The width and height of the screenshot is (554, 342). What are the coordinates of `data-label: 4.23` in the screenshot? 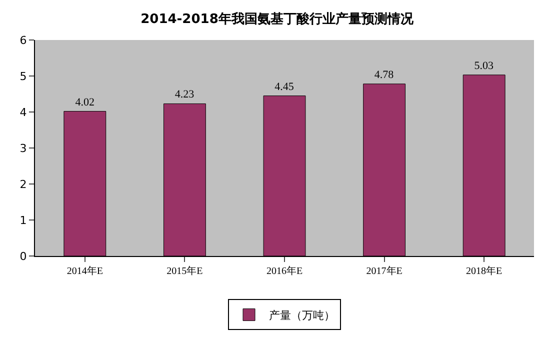 It's located at (184, 94).